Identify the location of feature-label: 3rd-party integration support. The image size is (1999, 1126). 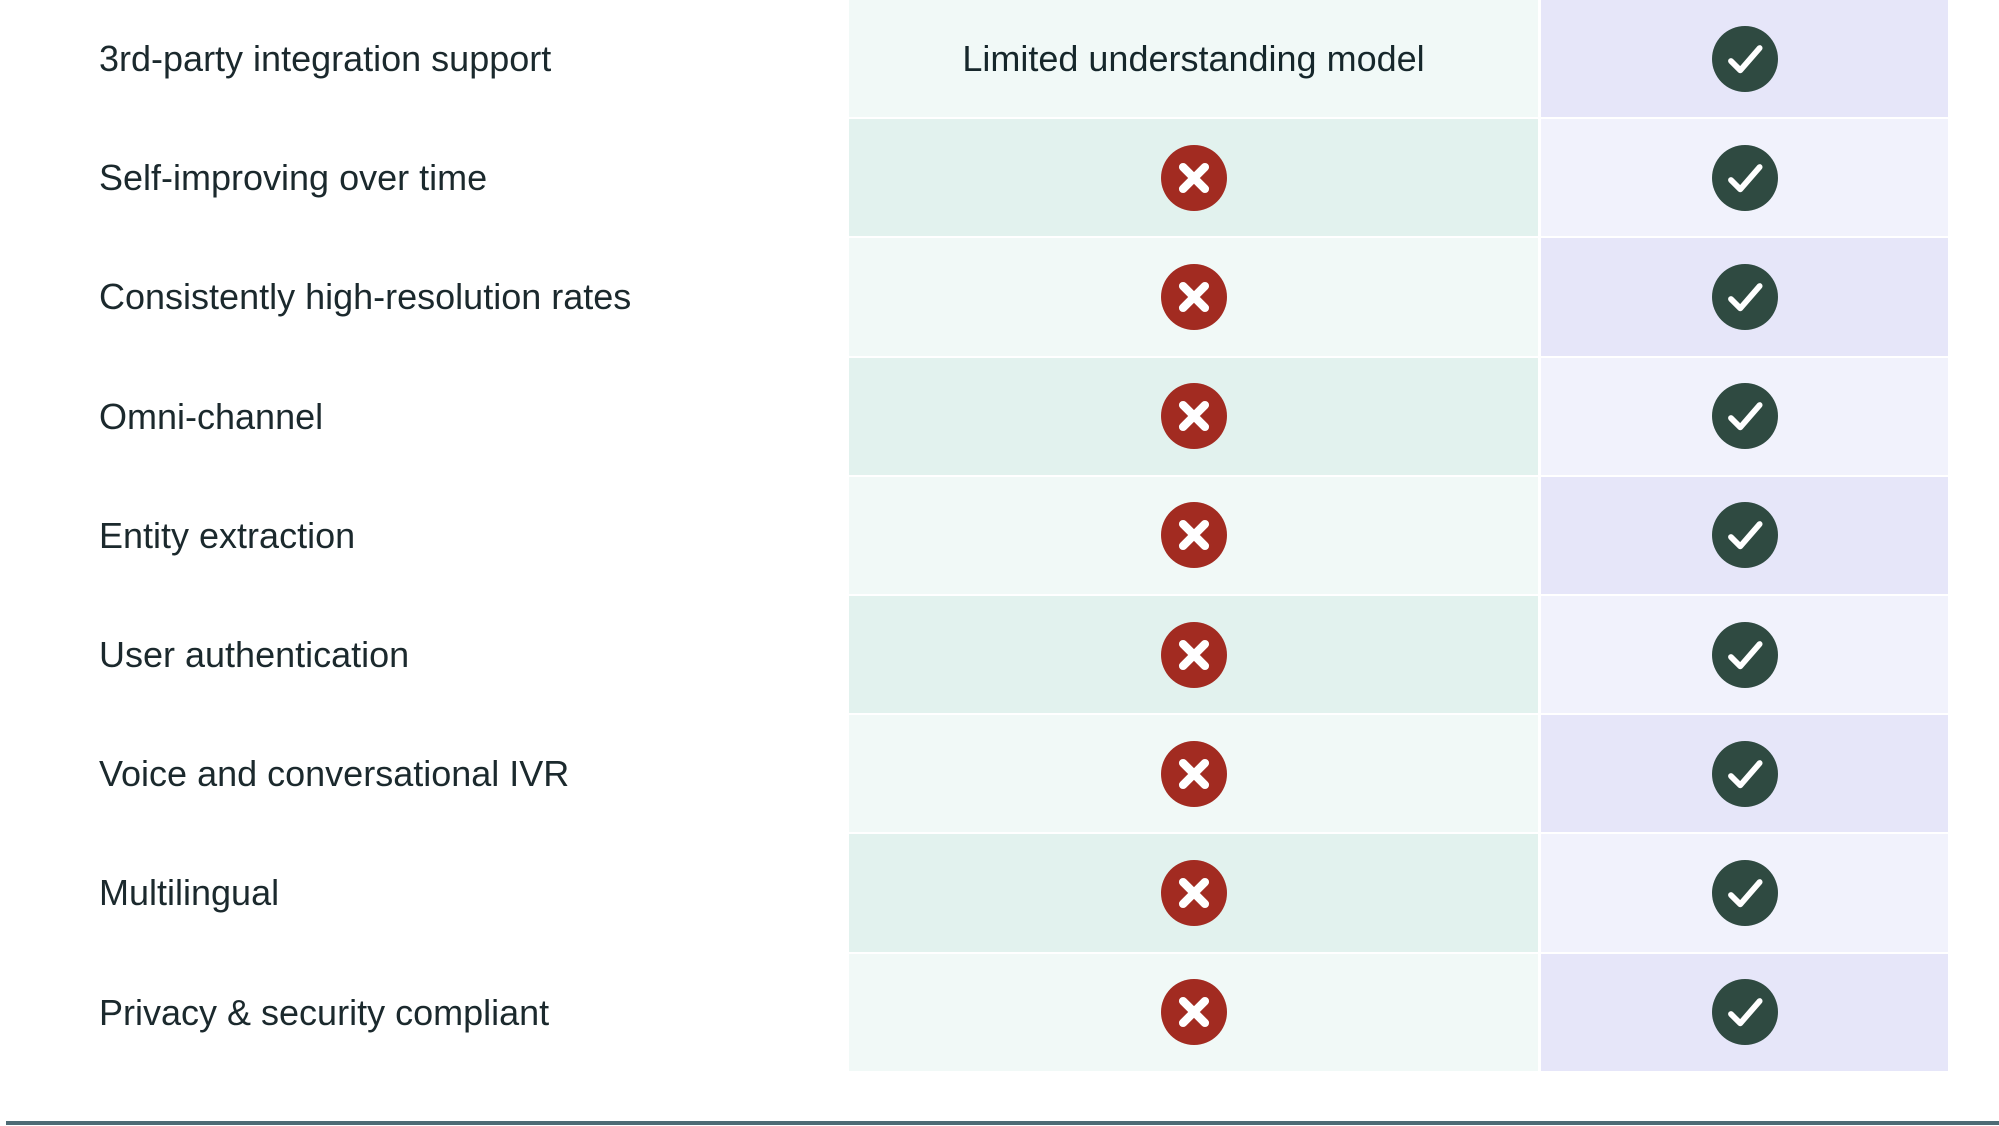
(424, 59).